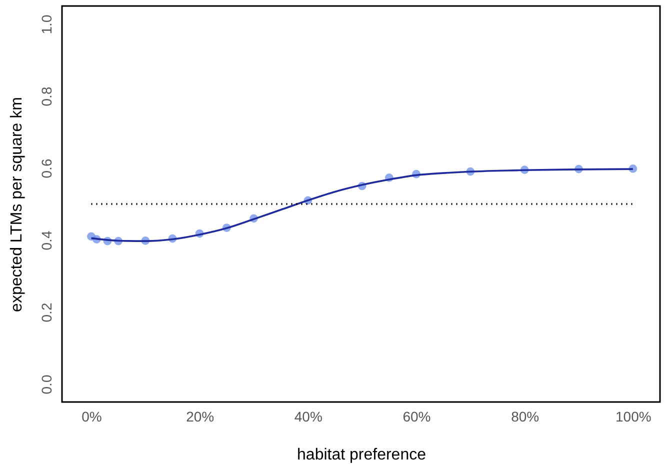 The height and width of the screenshot is (470, 666). Describe the element at coordinates (46, 384) in the screenshot. I see `y-tick-label: 0.0` at that location.